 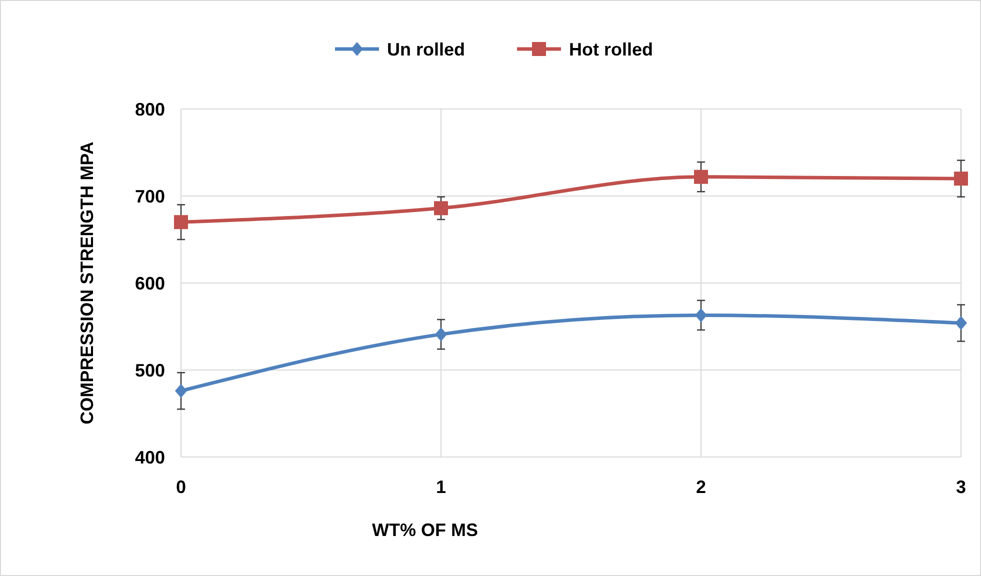 What do you see at coordinates (611, 49) in the screenshot?
I see `legend-label: Hot rolled` at bounding box center [611, 49].